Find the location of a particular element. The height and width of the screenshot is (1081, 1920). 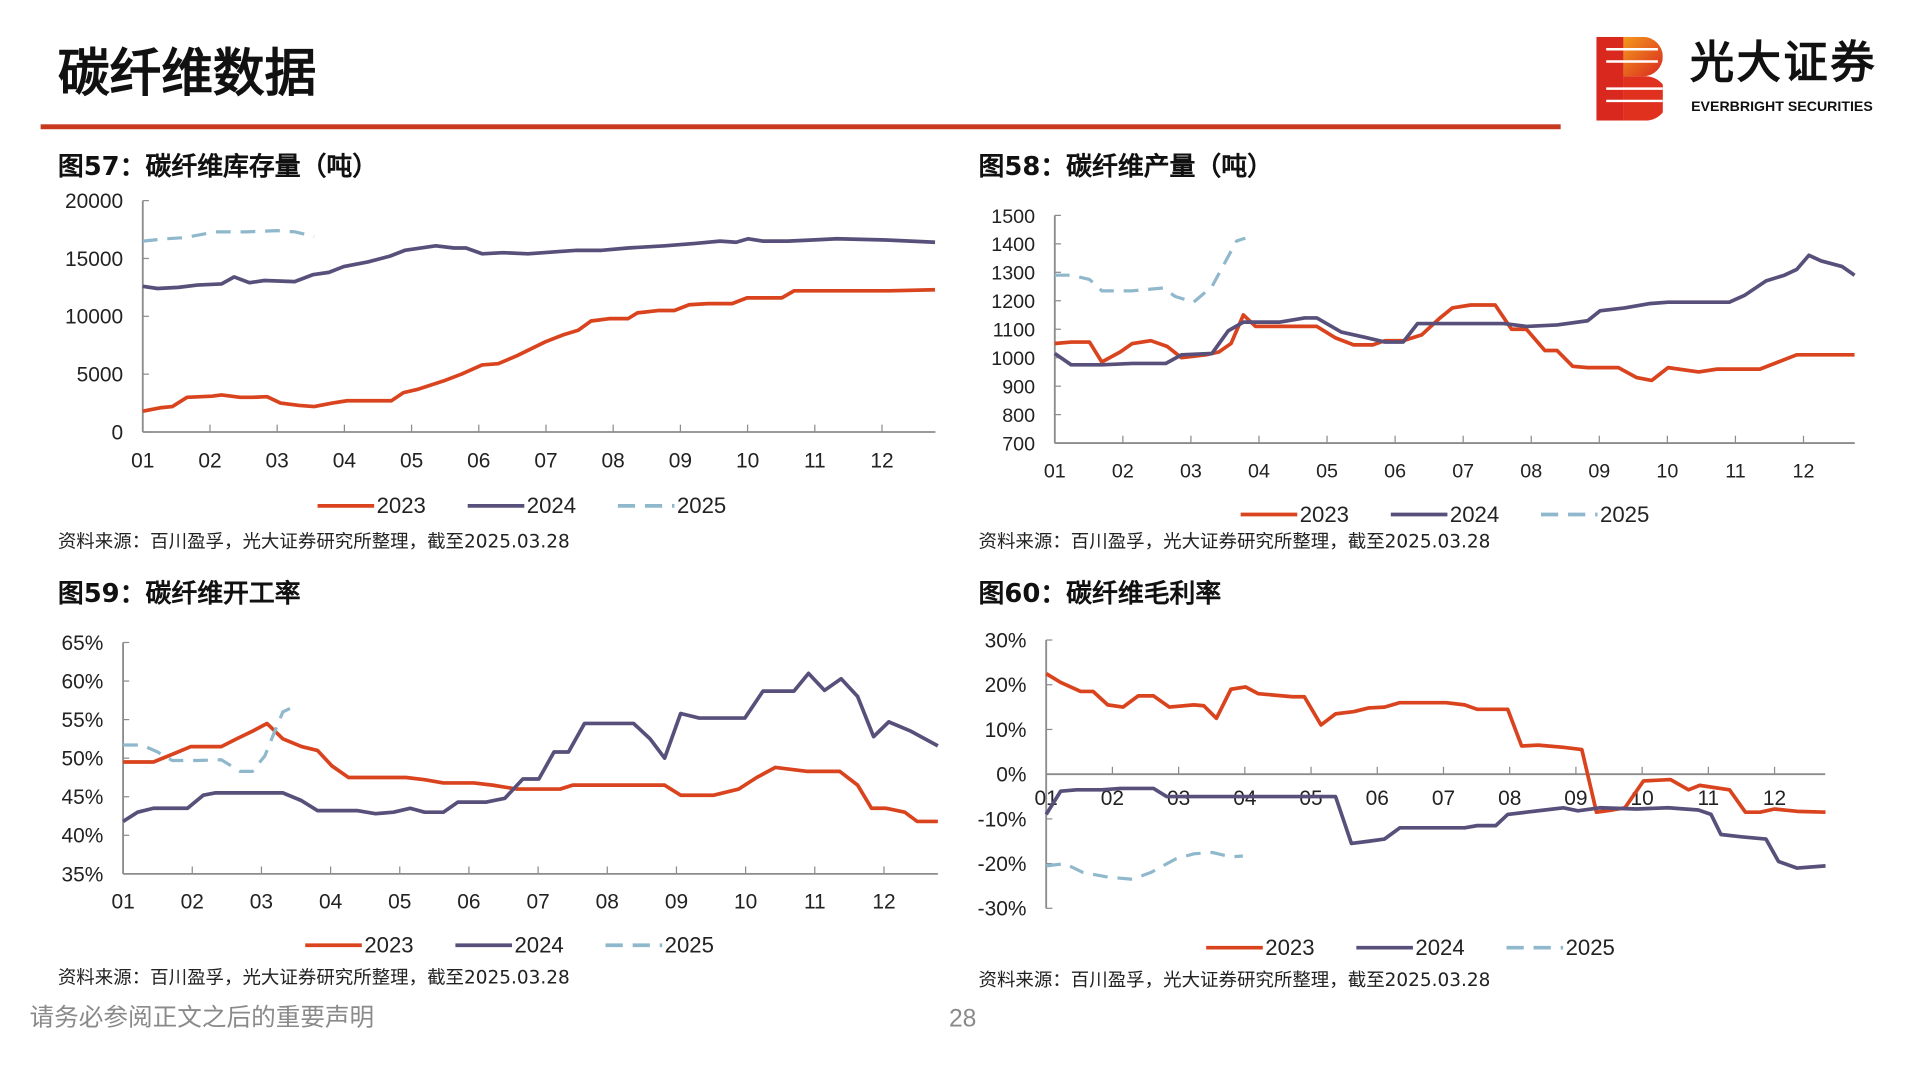

chart-57-source: 资料来源：百川盈孚，光大证券研究所整理，截至2025.03.28 is located at coordinates (313, 541).